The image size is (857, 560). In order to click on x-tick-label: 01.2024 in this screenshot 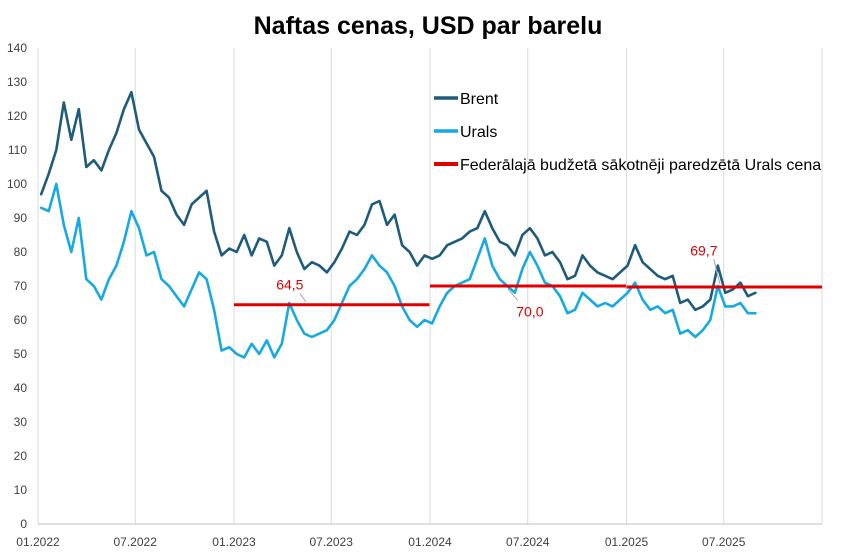, I will do `click(430, 542)`.